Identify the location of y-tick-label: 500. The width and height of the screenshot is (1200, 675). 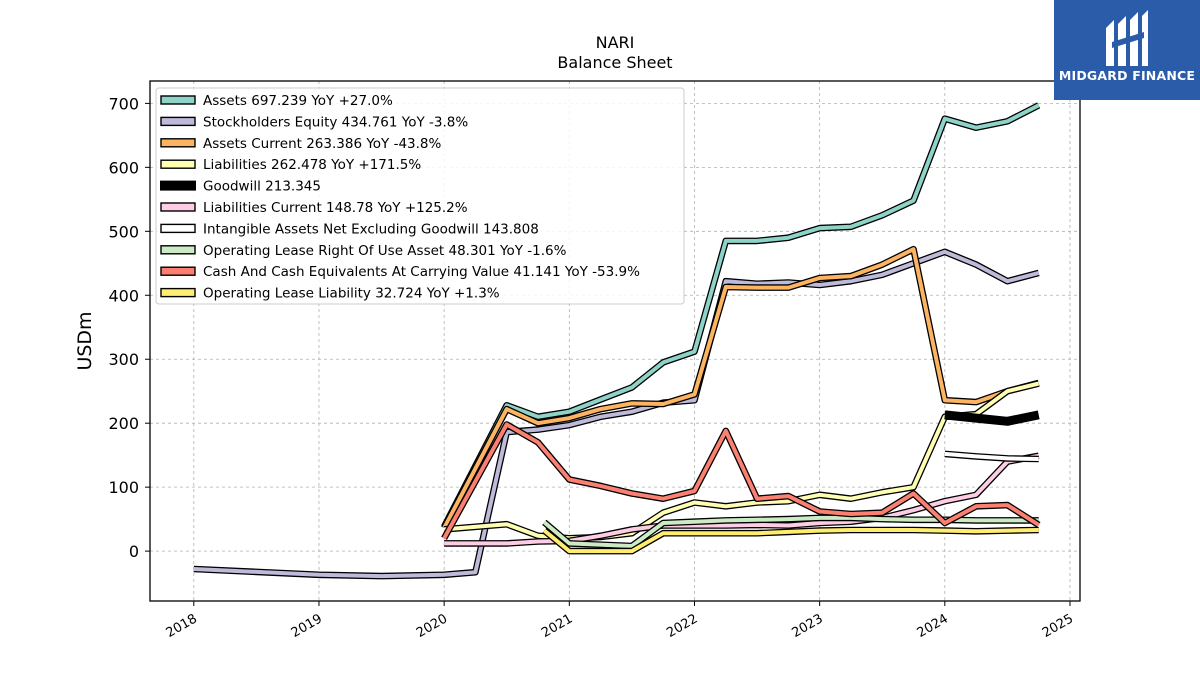
(123, 231).